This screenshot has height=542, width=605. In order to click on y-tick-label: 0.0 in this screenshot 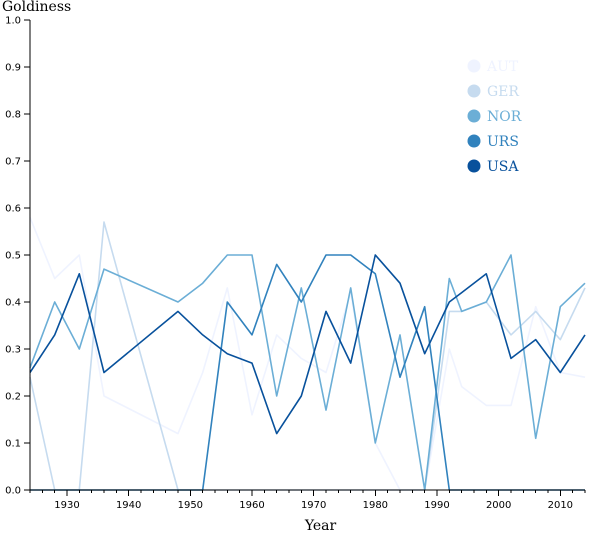, I will do `click(13, 491)`.